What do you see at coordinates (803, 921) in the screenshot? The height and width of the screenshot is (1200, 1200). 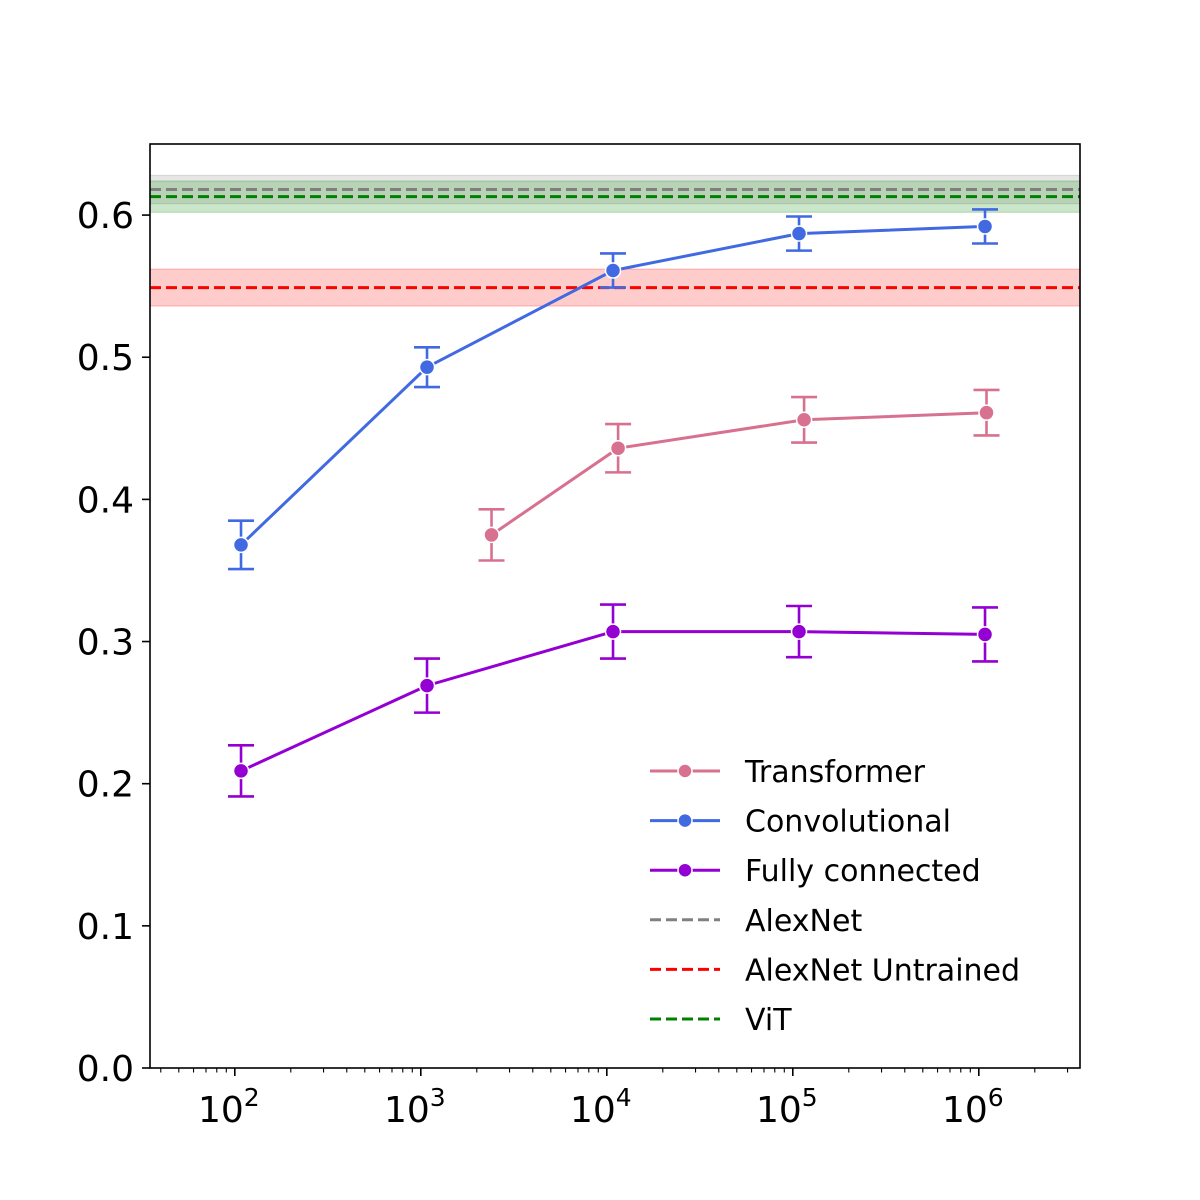 I see `legend-label-3: AlexNet` at bounding box center [803, 921].